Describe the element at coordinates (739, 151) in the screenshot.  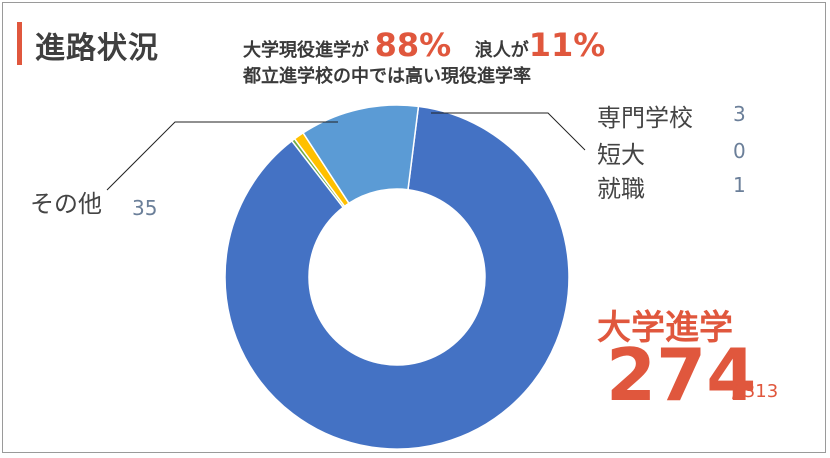
I see `value-junior-college: 0` at that location.